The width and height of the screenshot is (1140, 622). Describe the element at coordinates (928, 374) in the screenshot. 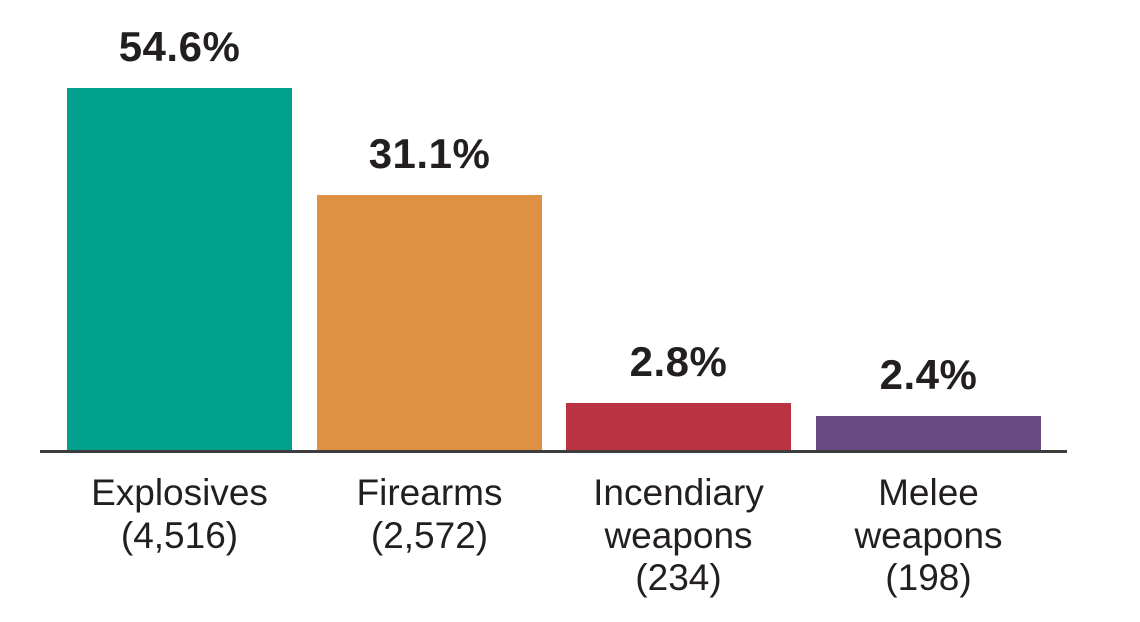

I see `value-label-melee-weapons: 2.4%` at that location.